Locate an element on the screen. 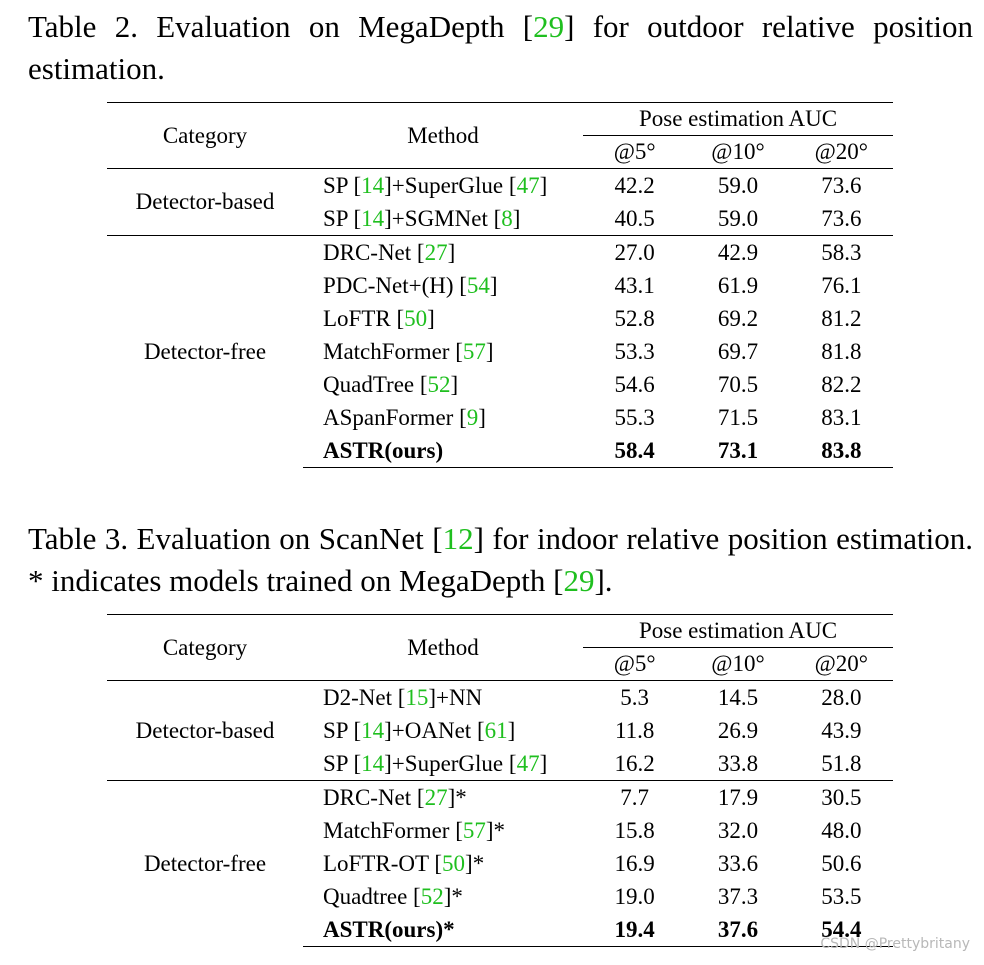  header-row: Category Method Pose estimation AUC is located at coordinates (500, 135).